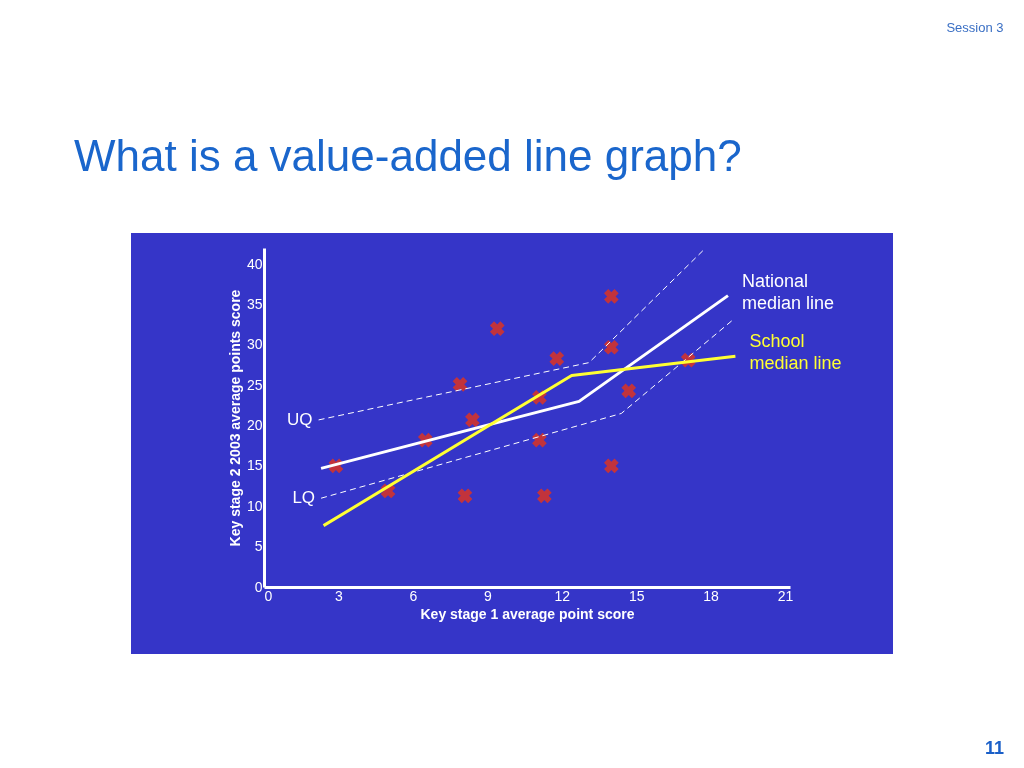  I want to click on y-tick-label: 20, so click(254, 425).